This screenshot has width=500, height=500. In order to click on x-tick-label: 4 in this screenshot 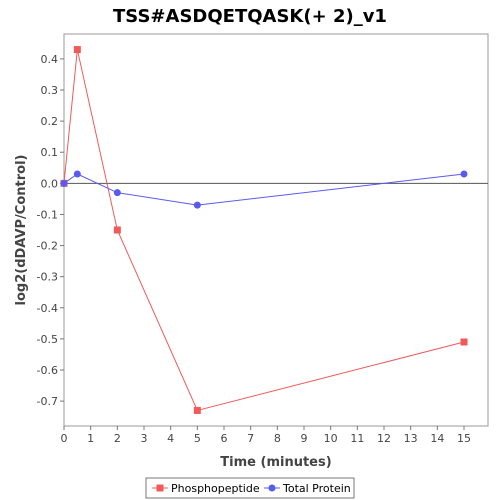, I will do `click(170, 438)`.